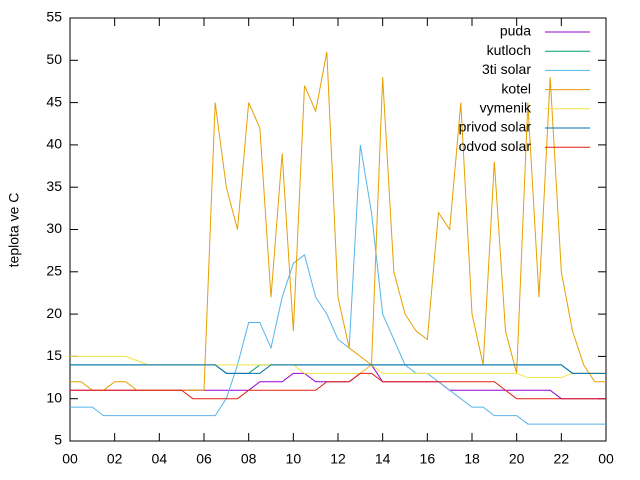 This screenshot has width=640, height=480. What do you see at coordinates (495, 127) in the screenshot?
I see `legend-label: privod solar` at bounding box center [495, 127].